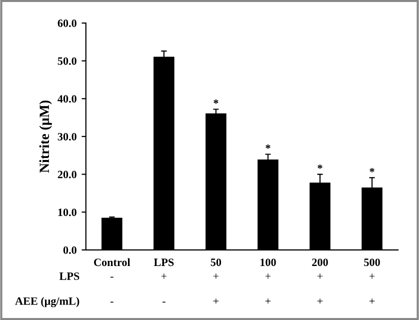  What do you see at coordinates (67, 212) in the screenshot?
I see `y-tick-label: 10.0` at bounding box center [67, 212].